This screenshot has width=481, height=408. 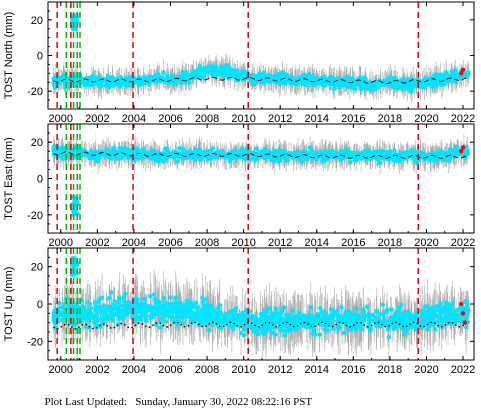 What do you see at coordinates (463, 70) in the screenshot?
I see `recent-point` at bounding box center [463, 70].